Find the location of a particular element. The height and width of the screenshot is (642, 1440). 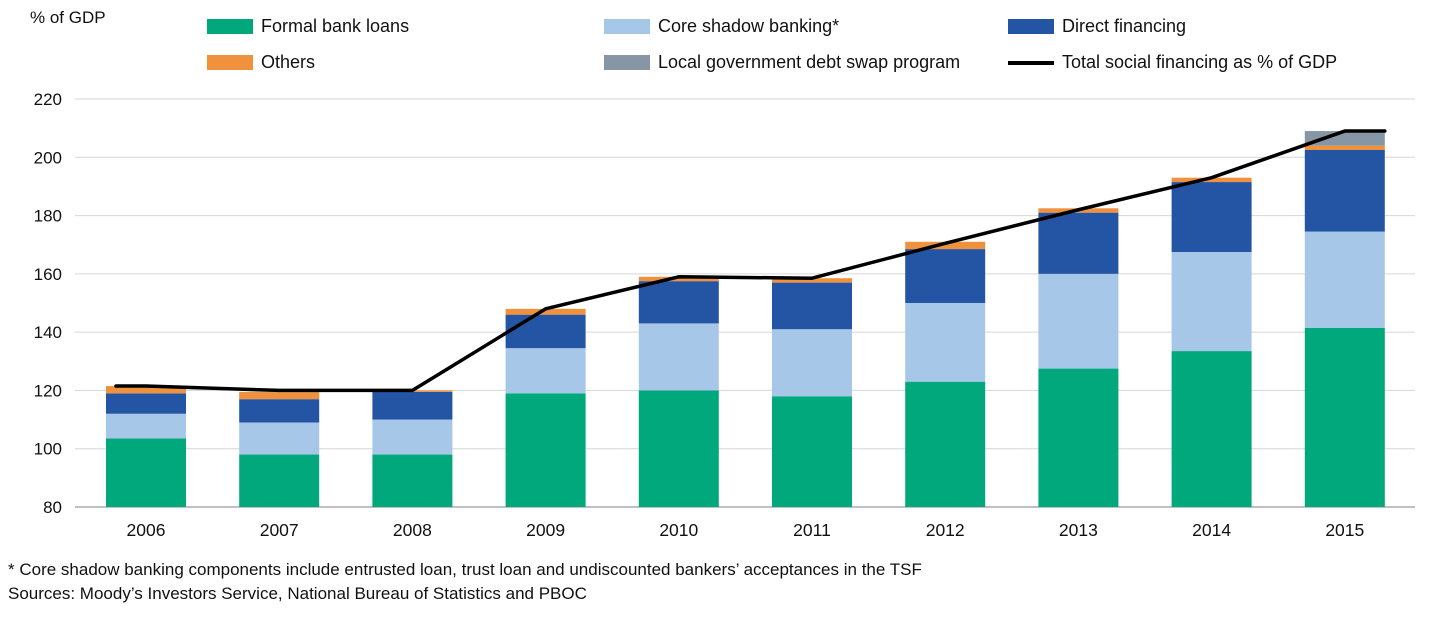

legend-item-total-social-financing: Total social financing as % of GDP is located at coordinates (1172, 62).